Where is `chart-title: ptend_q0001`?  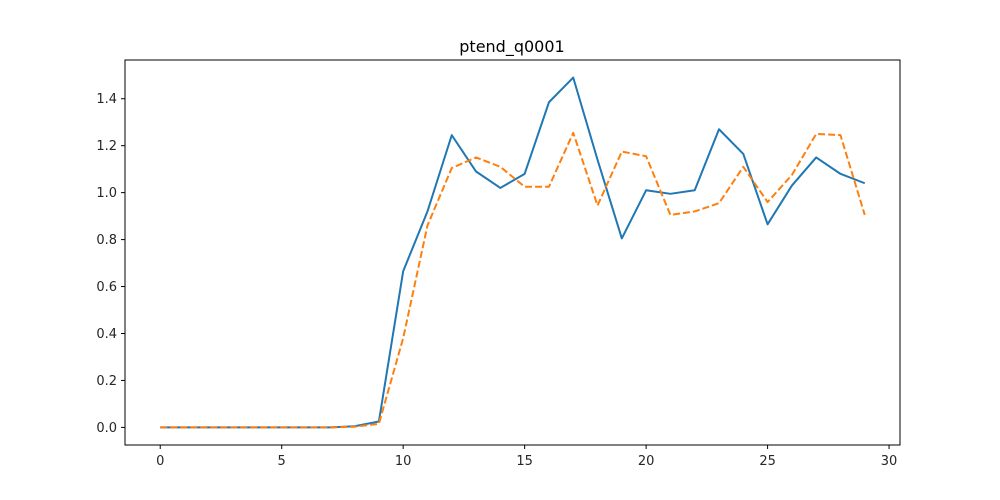
chart-title: ptend_q0001 is located at coordinates (511, 47).